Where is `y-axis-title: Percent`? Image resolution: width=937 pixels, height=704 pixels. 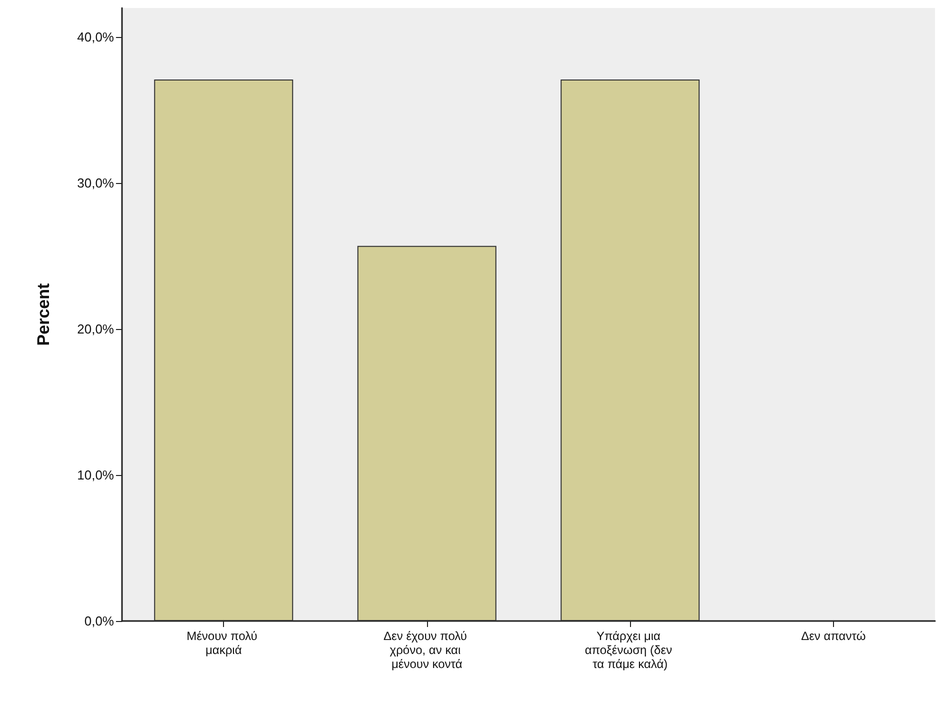
y-axis-title: Percent is located at coordinates (43, 314).